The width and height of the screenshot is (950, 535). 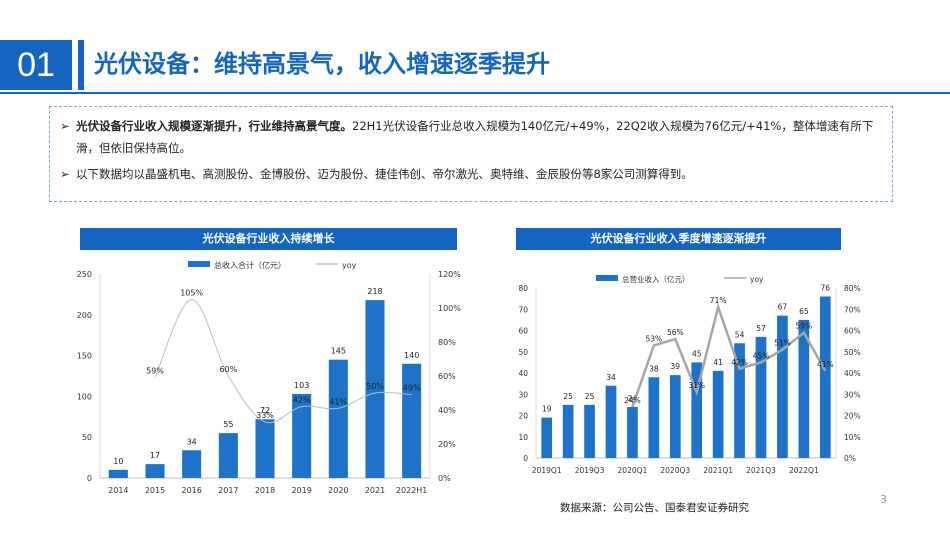 I want to click on title-divider, so click(x=475, y=93).